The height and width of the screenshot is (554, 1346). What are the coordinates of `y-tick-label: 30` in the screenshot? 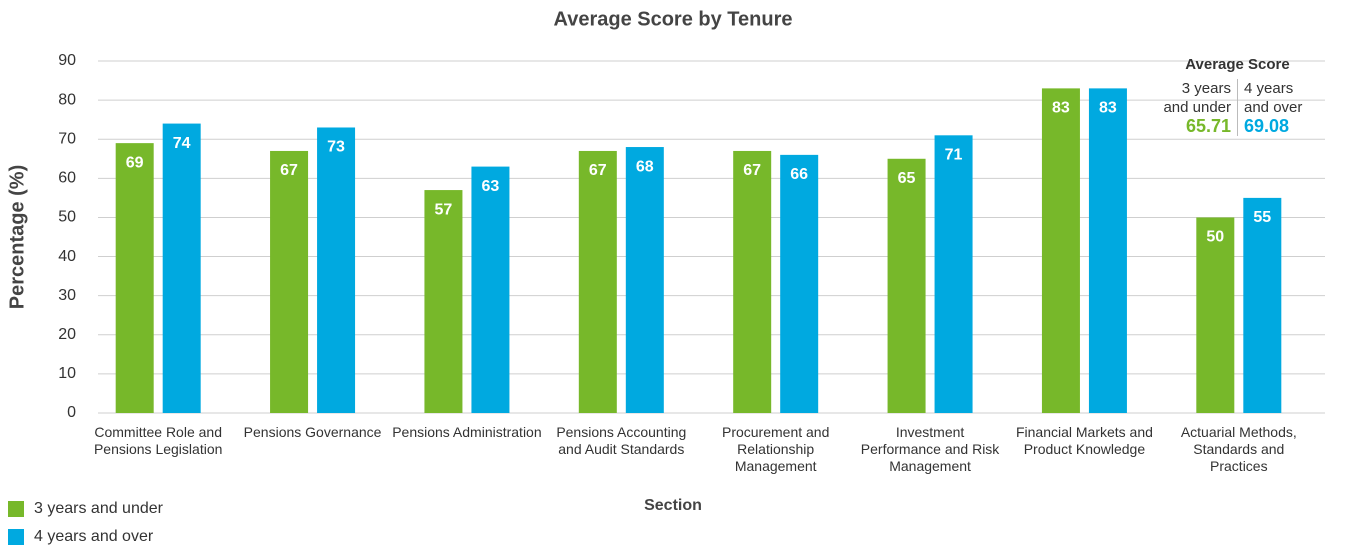 It's located at (67, 295).